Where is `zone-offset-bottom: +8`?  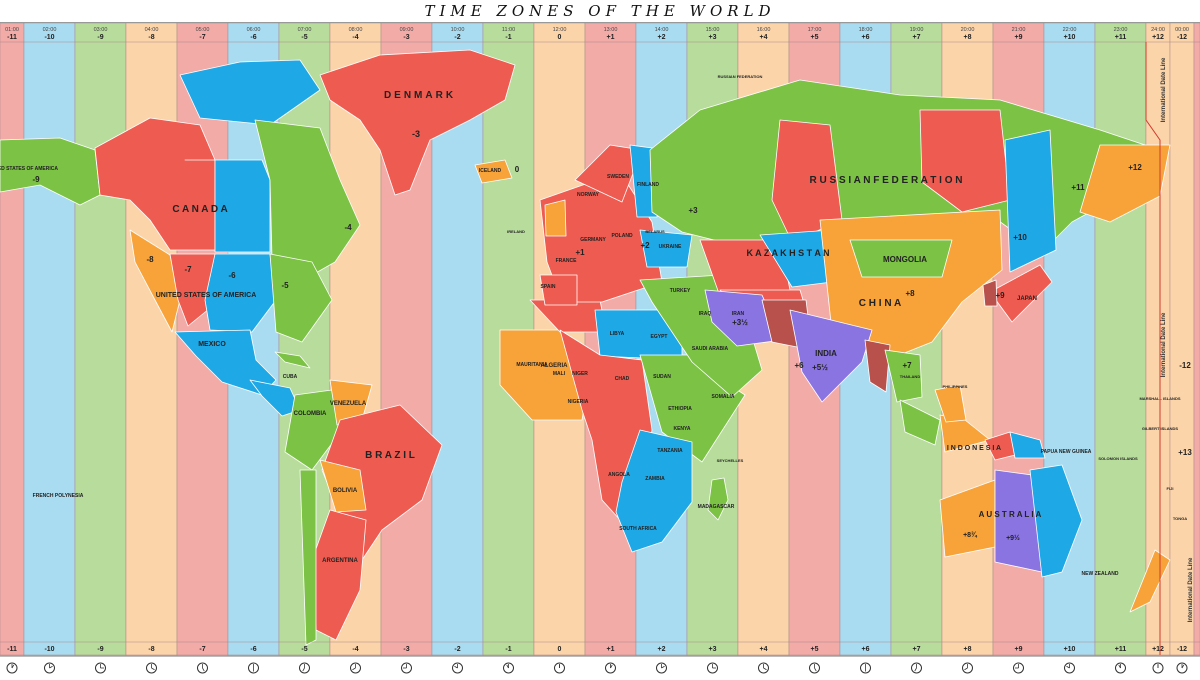
zone-offset-bottom: +8 is located at coordinates (968, 649).